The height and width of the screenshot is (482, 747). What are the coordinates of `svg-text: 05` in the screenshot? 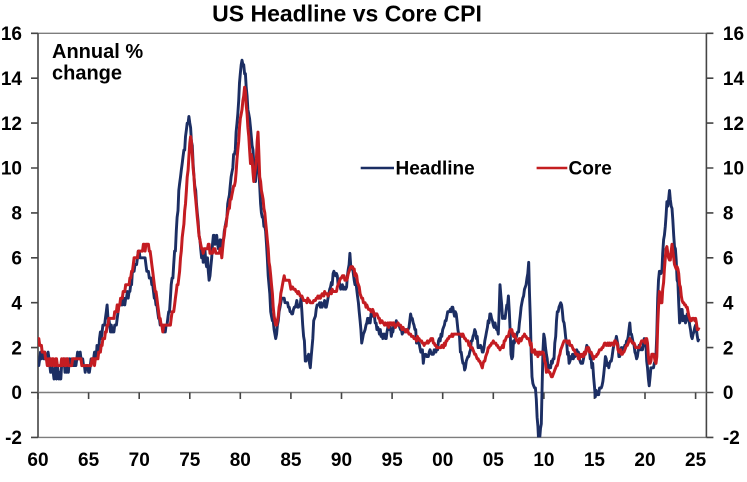 It's located at (494, 460).